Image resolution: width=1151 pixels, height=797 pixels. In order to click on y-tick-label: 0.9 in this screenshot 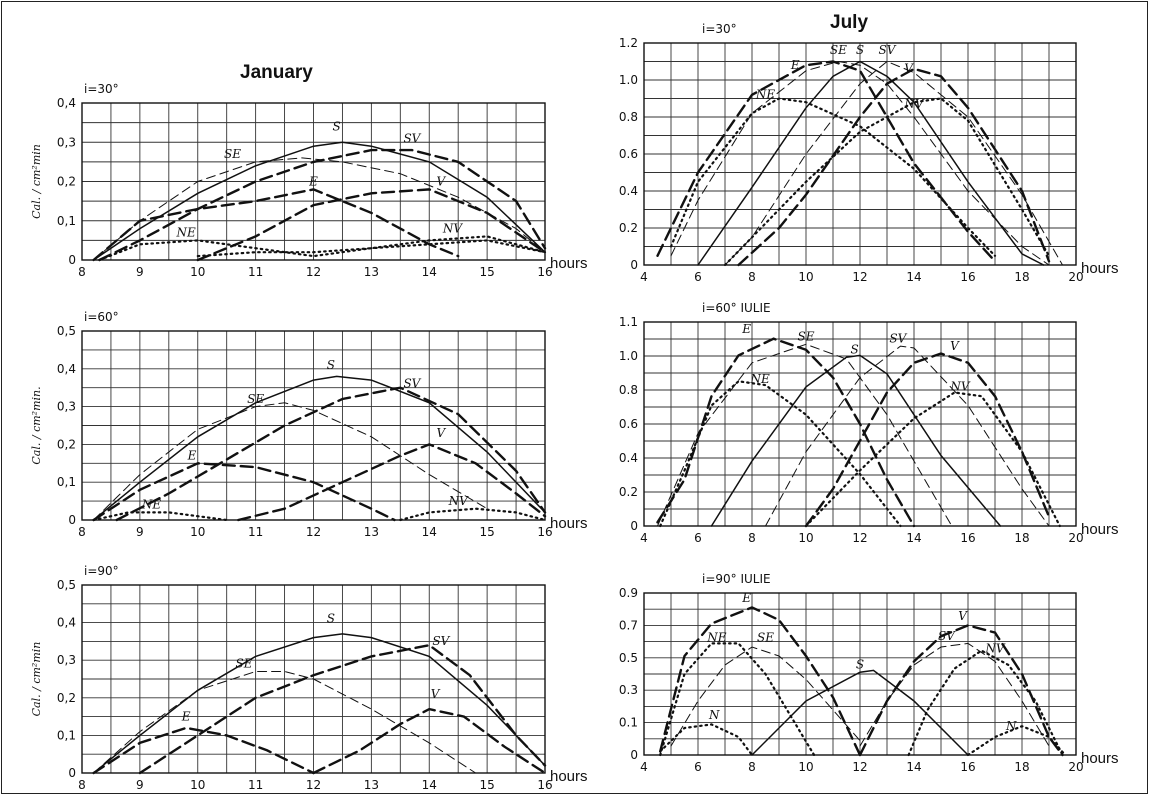, I will do `click(628, 593)`.